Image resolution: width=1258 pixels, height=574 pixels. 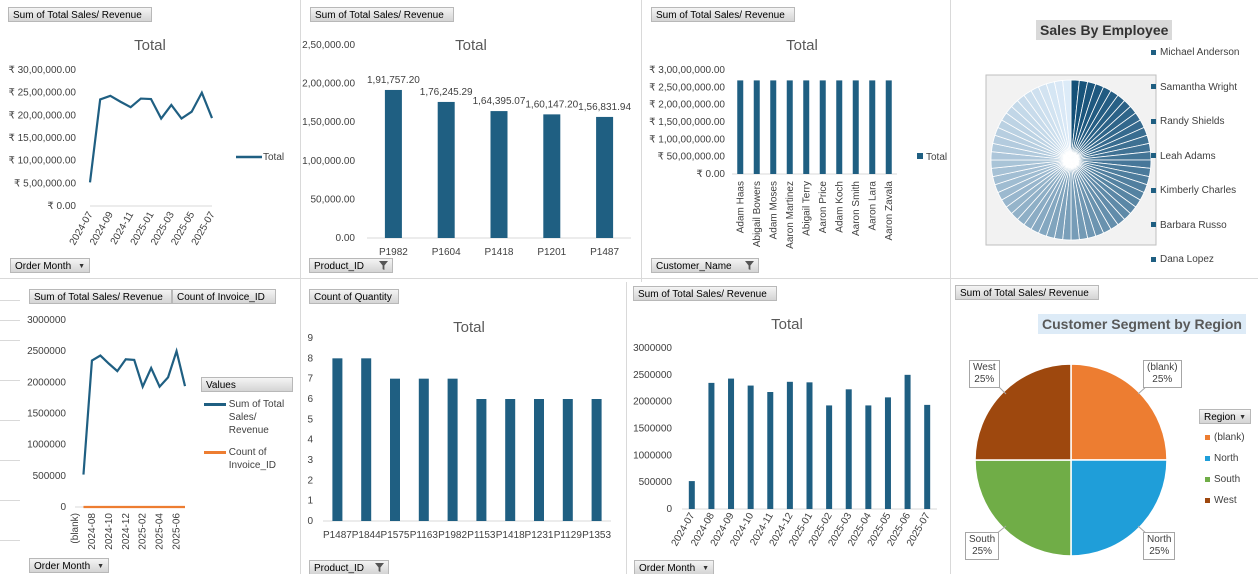 I want to click on x-tick-label: Aaron Price, so click(x=823, y=207).